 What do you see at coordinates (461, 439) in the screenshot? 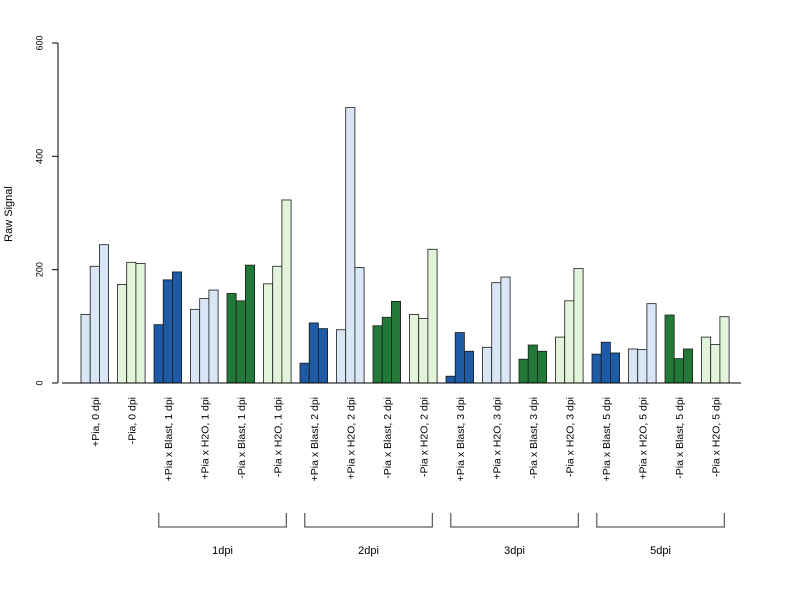
I see `x-tick-label: +Pia x Blast, 3 dpi` at bounding box center [461, 439].